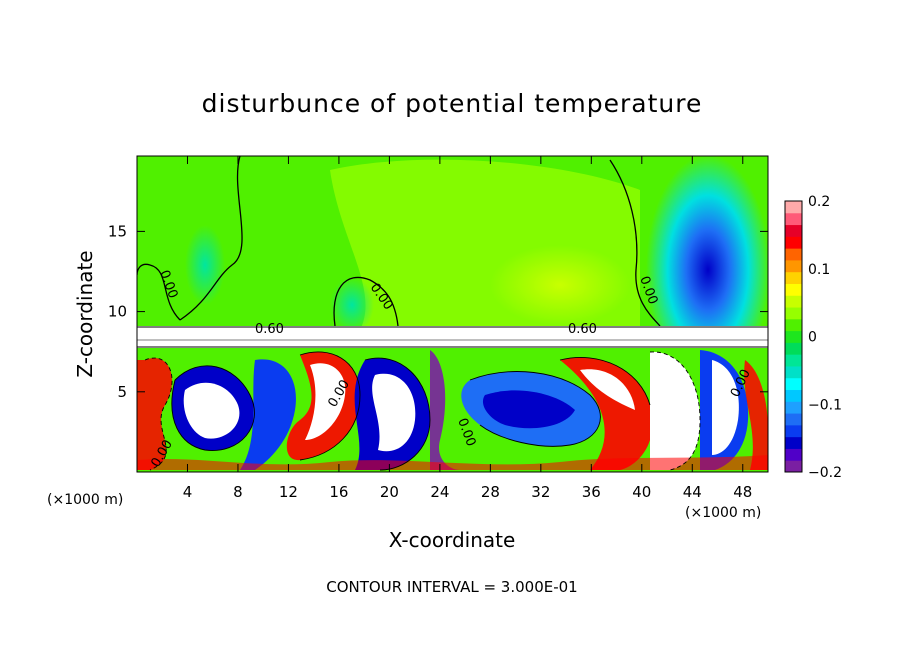  What do you see at coordinates (85, 313) in the screenshot?
I see `y-axis-title: Z-coordinate` at bounding box center [85, 313].